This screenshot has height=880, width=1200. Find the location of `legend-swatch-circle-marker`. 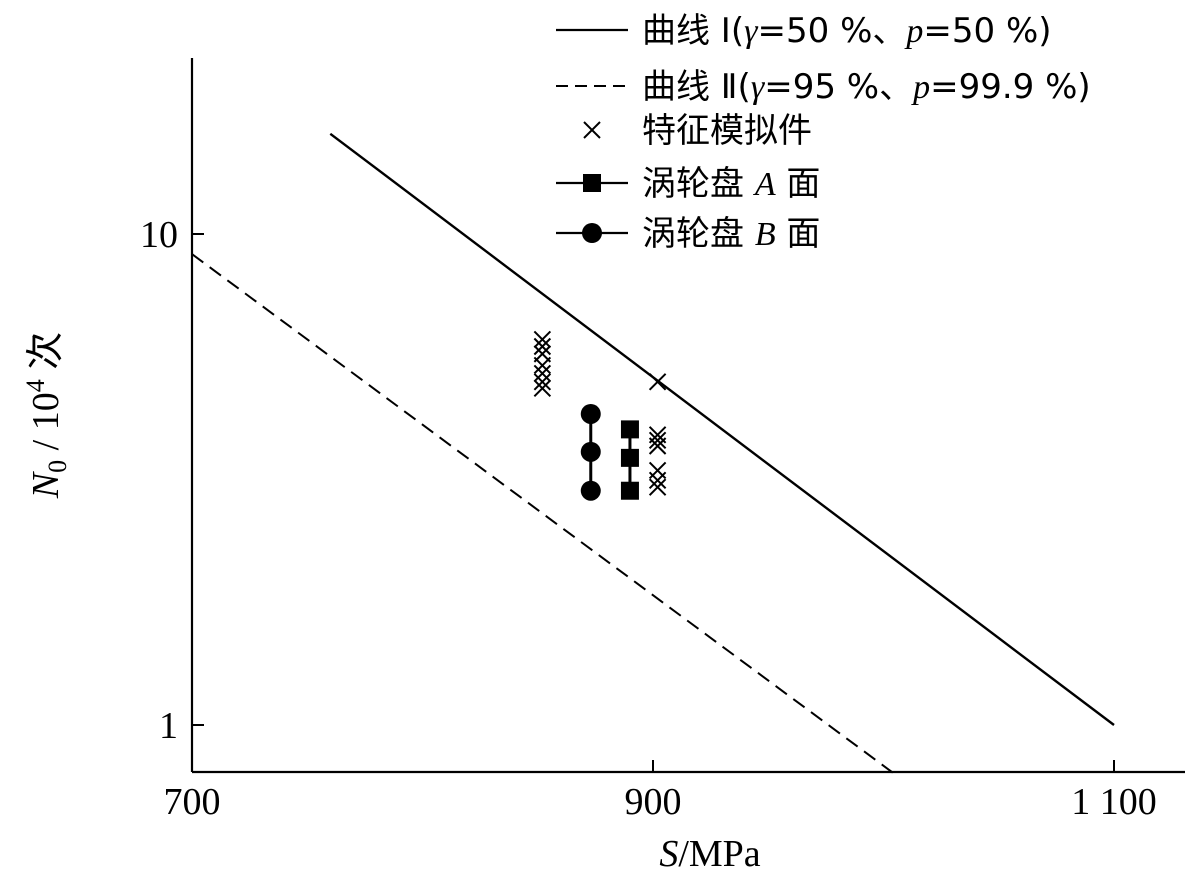

legend-swatch-circle-marker is located at coordinates (592, 233).